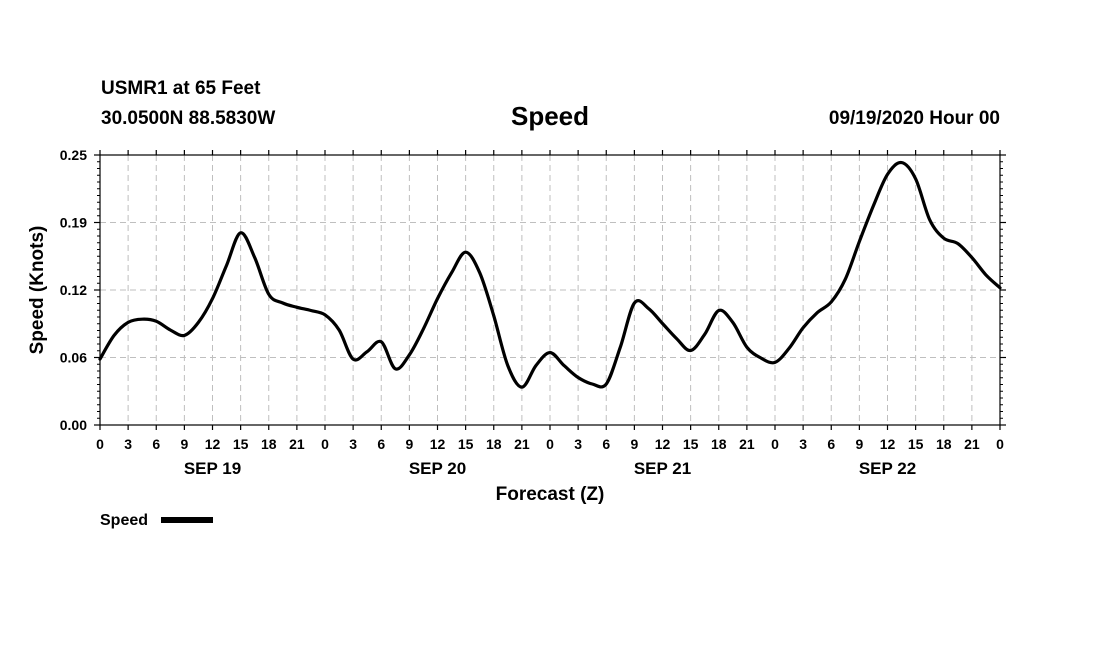 The width and height of the screenshot is (1100, 650). Describe the element at coordinates (73, 425) in the screenshot. I see `y-tick-label: 0.00` at that location.